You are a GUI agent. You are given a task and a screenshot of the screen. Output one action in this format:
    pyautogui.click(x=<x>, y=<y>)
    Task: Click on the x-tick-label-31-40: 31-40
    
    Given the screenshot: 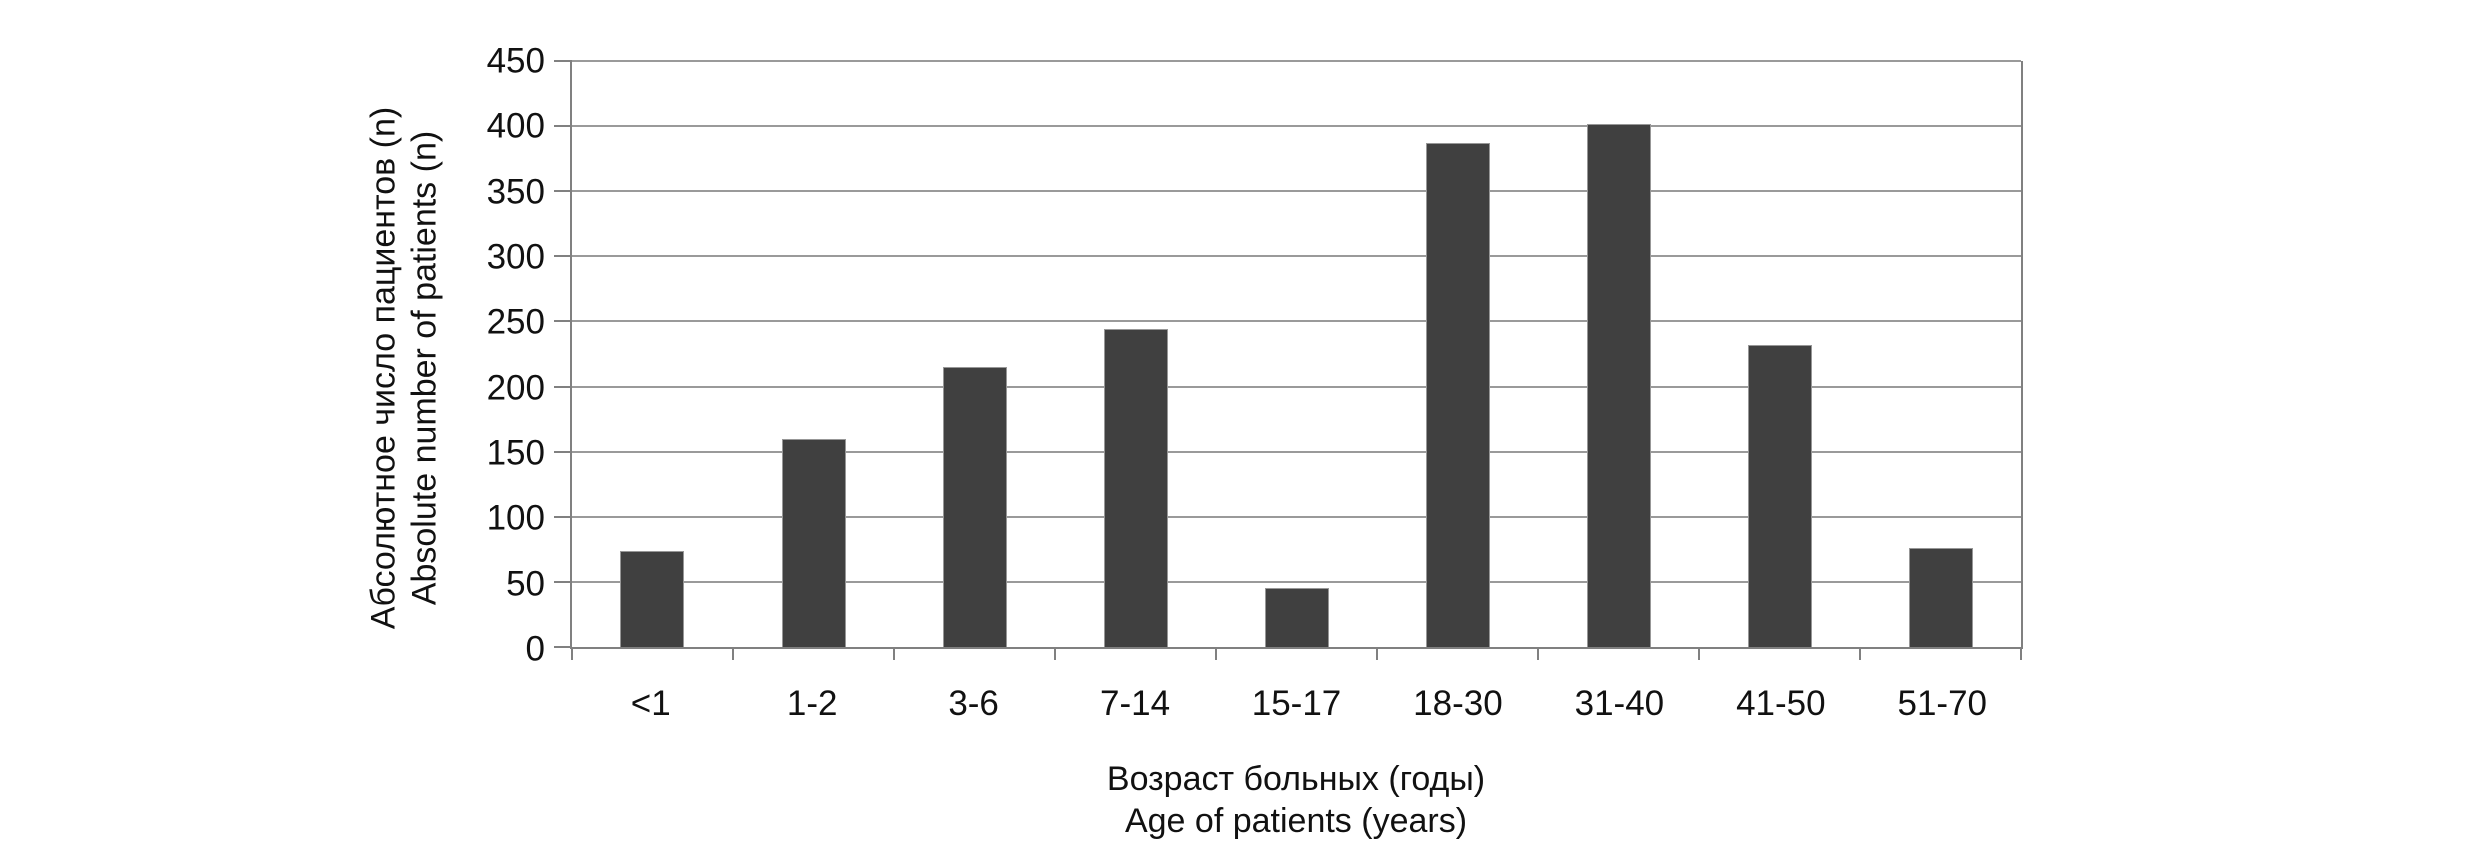 What is the action you would take?
    pyautogui.click(x=1619, y=703)
    